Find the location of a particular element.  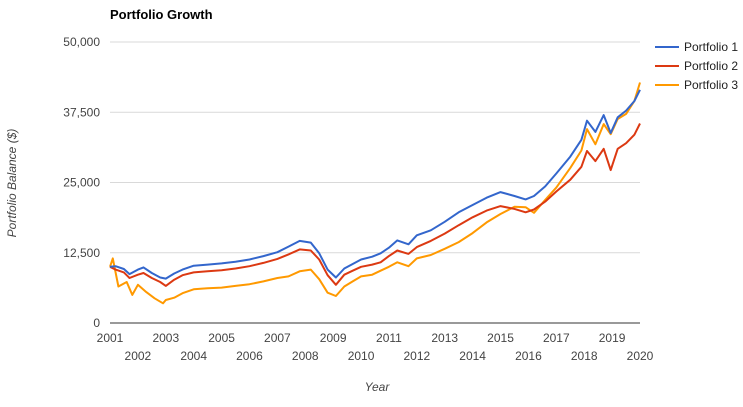

x-tick-label: 2018 is located at coordinates (584, 356).